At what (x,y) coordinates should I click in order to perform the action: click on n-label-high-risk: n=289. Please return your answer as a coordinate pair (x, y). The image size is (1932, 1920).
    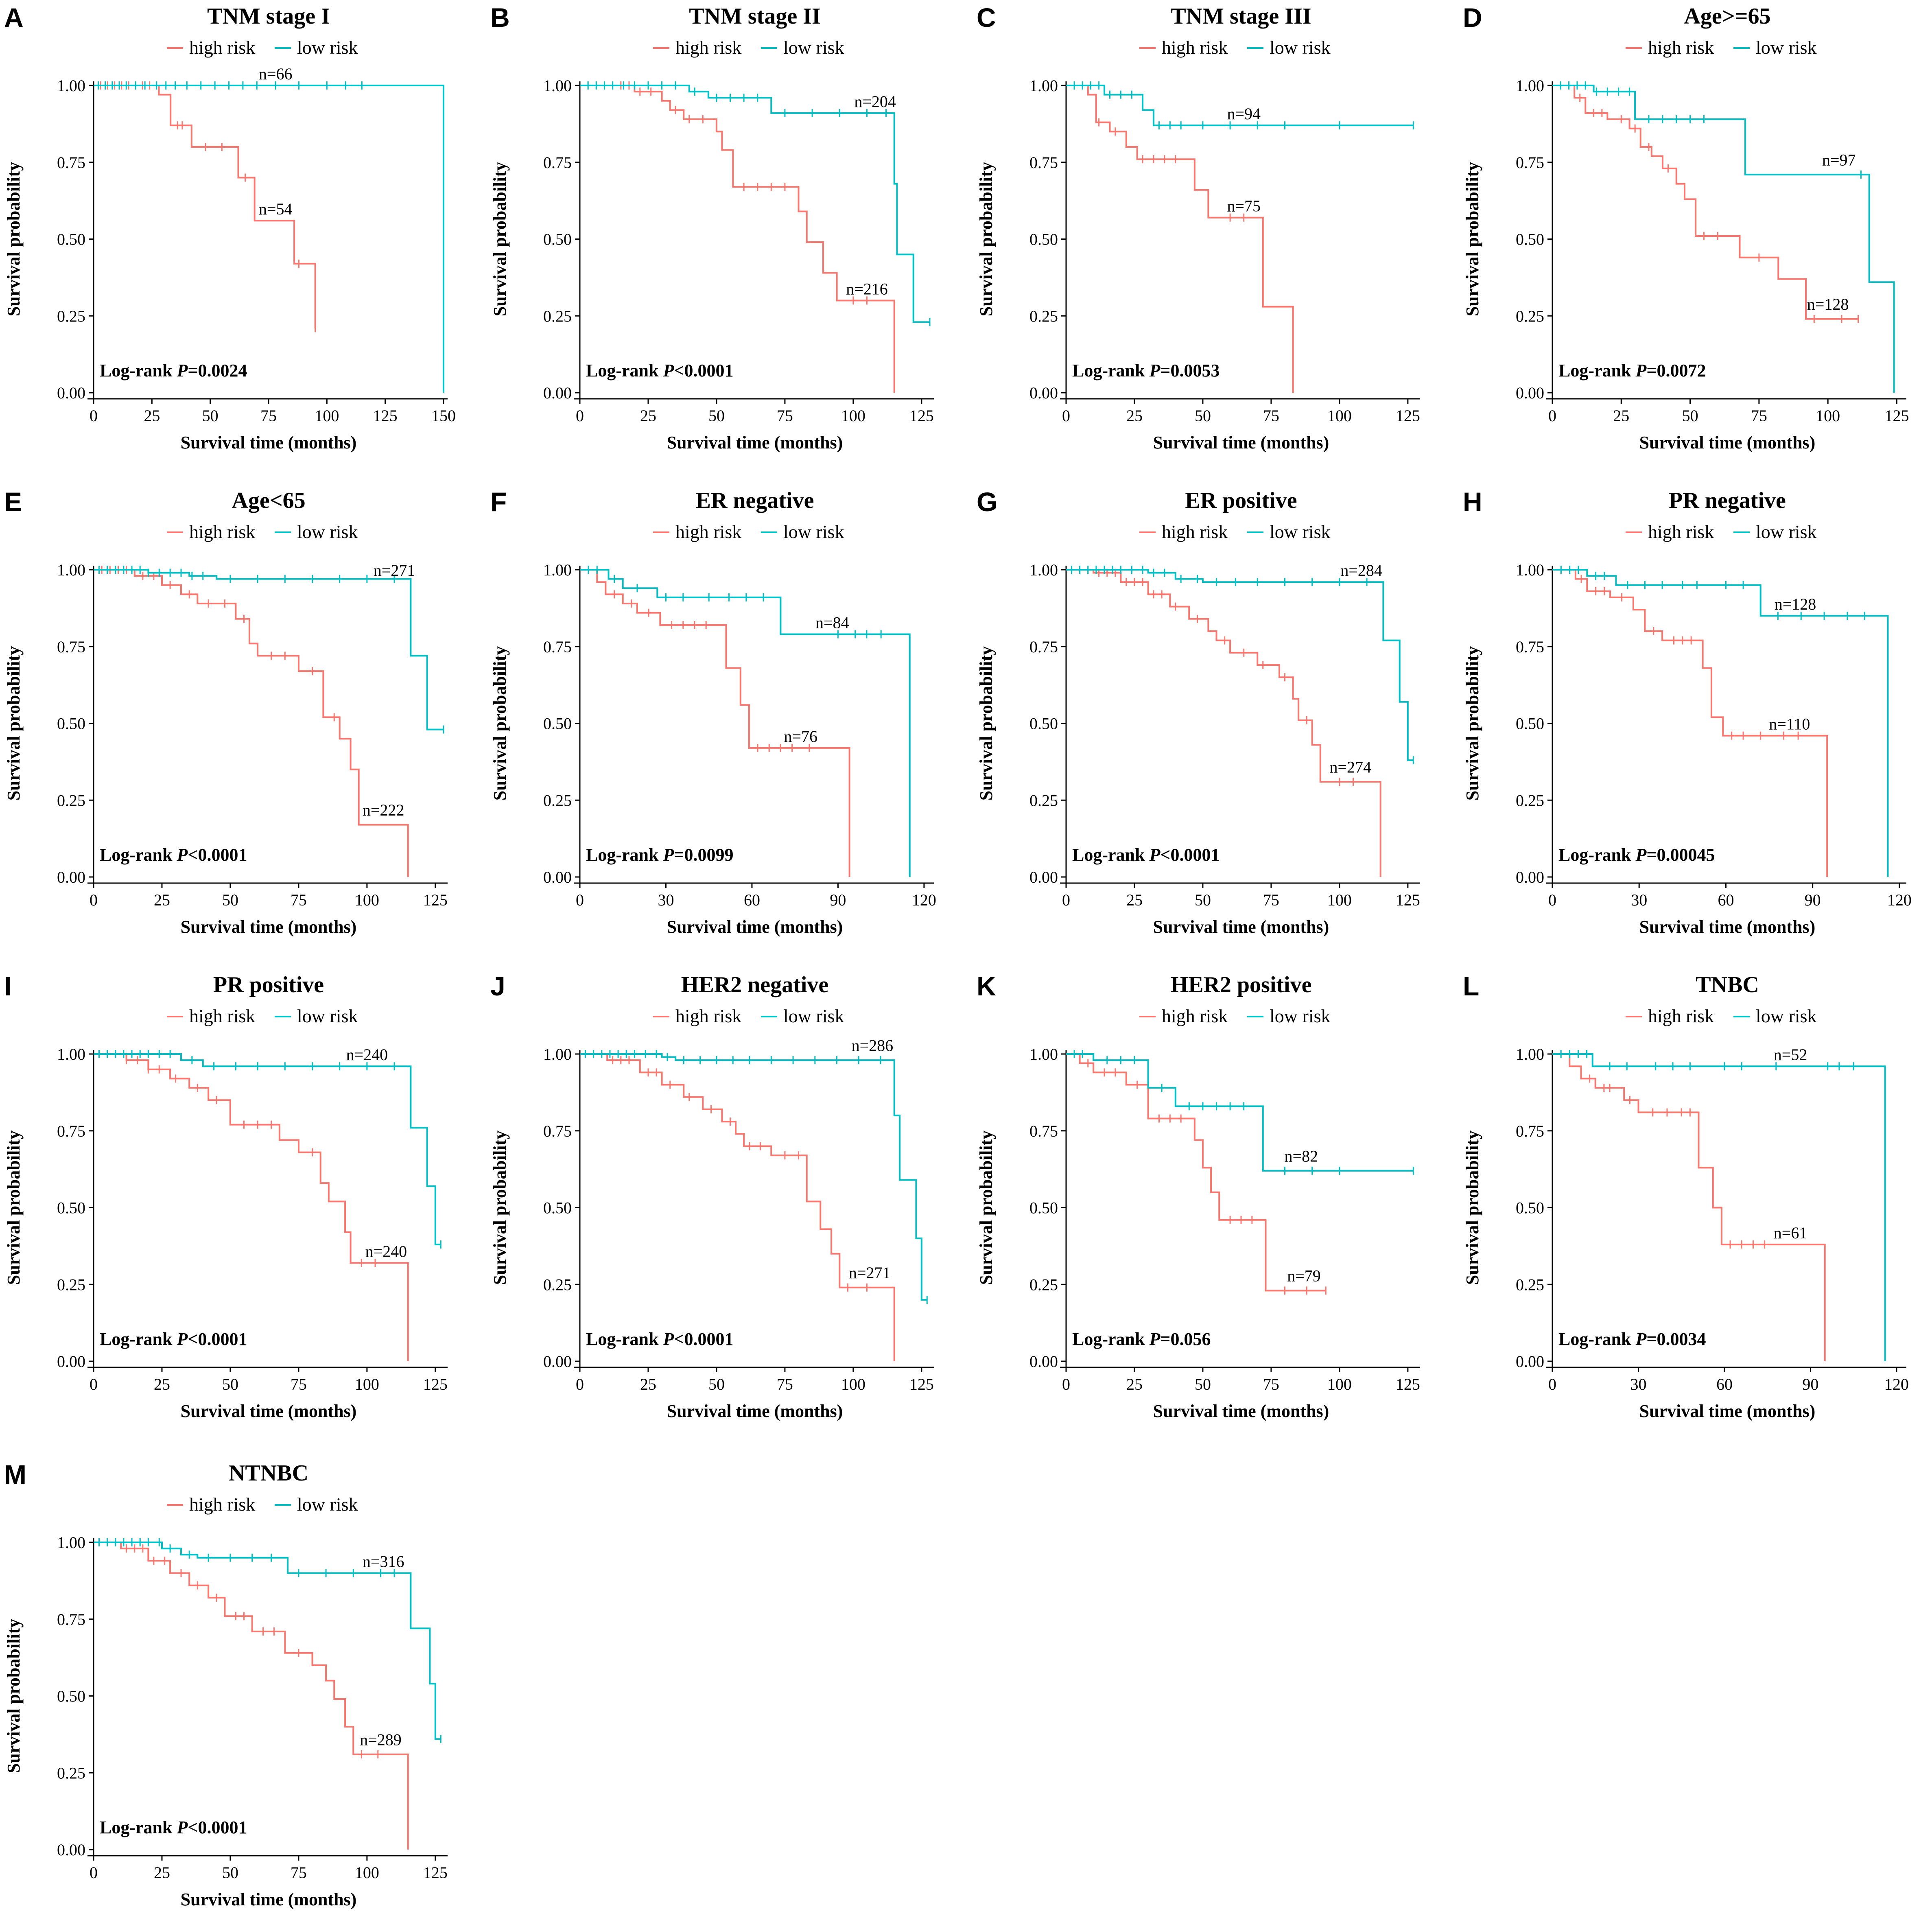
    Looking at the image, I should click on (381, 1740).